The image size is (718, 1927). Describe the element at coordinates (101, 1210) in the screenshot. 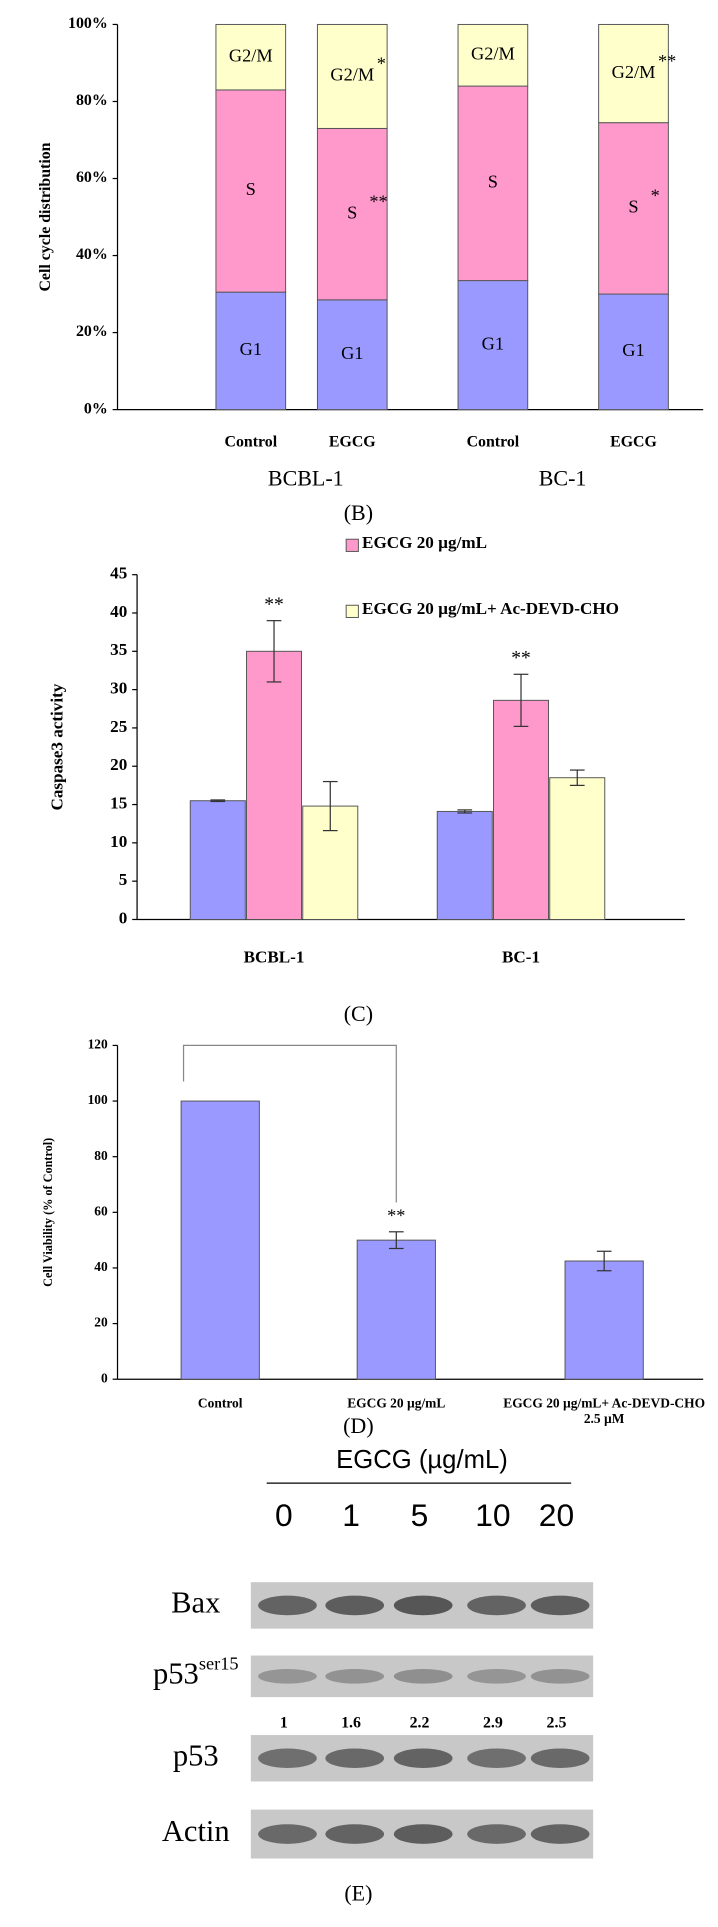

I see `y-tick-label: 60` at that location.